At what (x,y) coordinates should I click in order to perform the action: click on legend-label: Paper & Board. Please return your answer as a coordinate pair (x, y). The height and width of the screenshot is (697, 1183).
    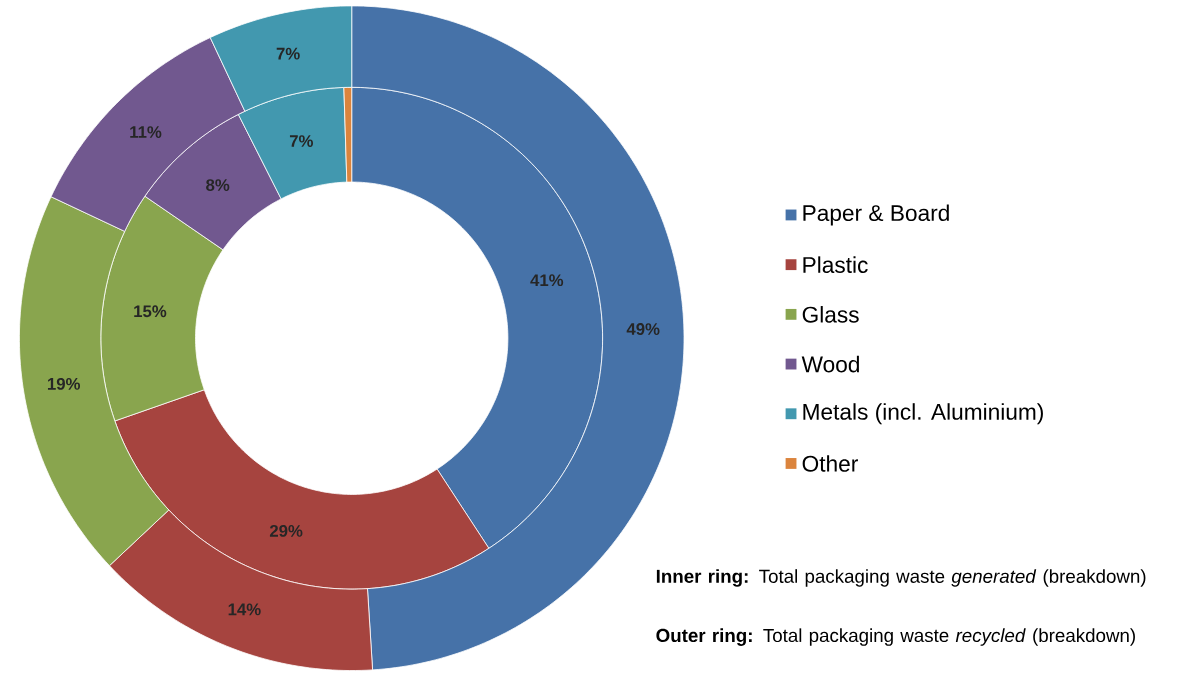
    Looking at the image, I should click on (876, 215).